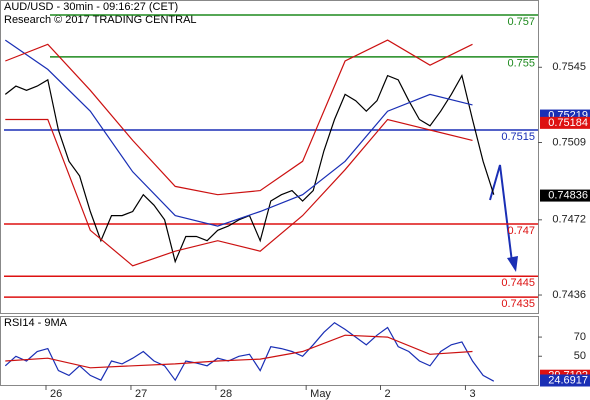  What do you see at coordinates (226, 394) in the screenshot?
I see `x-tick-label: 28` at bounding box center [226, 394].